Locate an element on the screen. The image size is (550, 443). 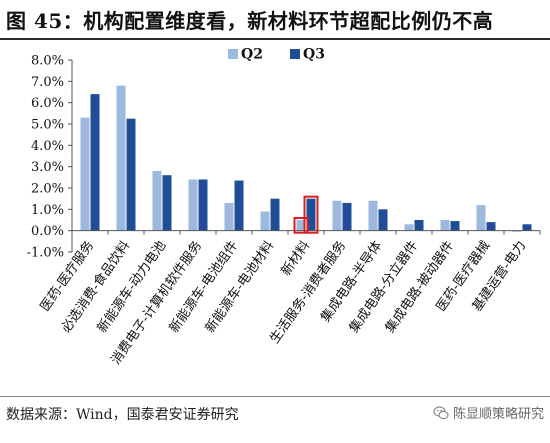
figure-title-bar: 图 45：机构配置维度看，新材料环节超配比例仍不高 is located at coordinates (275, 19).